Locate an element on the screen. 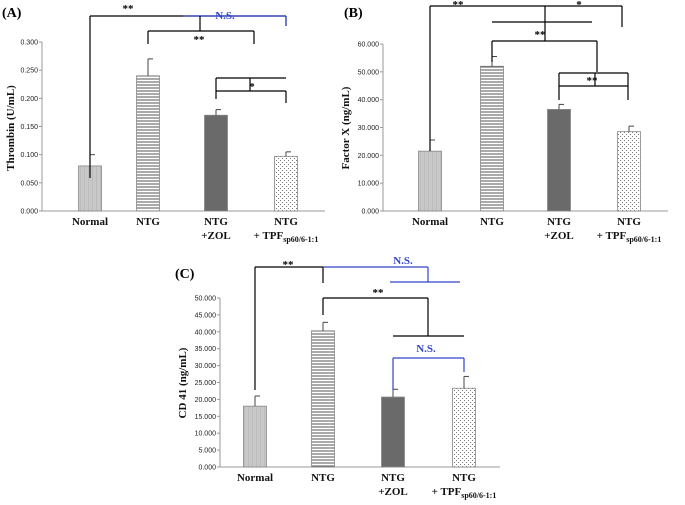 This screenshot has height=505, width=685. y-axis-label: Thrombin (U/mL) is located at coordinates (11, 128).